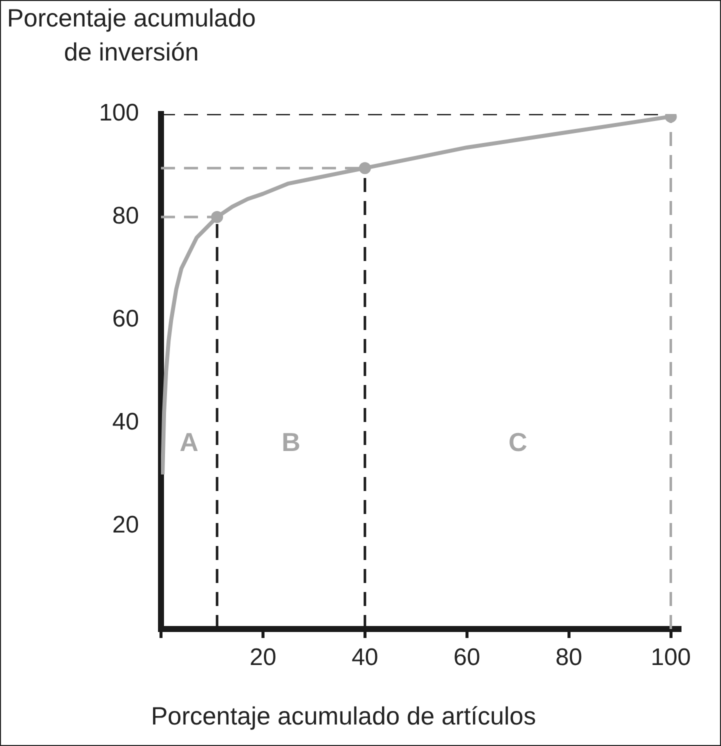  I want to click on x-axis-title: Porcentaje acumulado de artículos, so click(343, 716).